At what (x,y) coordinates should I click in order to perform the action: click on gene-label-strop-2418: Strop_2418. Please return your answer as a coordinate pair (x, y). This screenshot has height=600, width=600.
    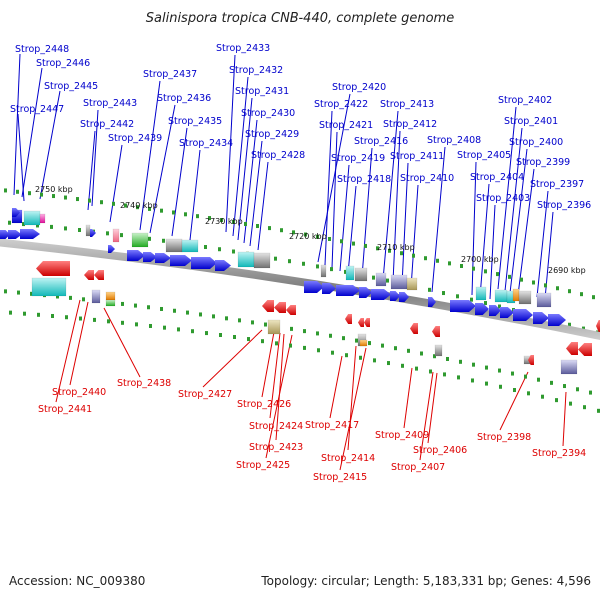
    Looking at the image, I should click on (364, 179).